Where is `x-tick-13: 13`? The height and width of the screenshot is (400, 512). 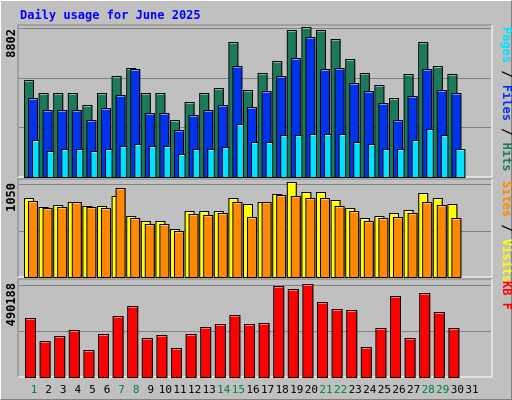
x-tick-13: 13 is located at coordinates (209, 389).